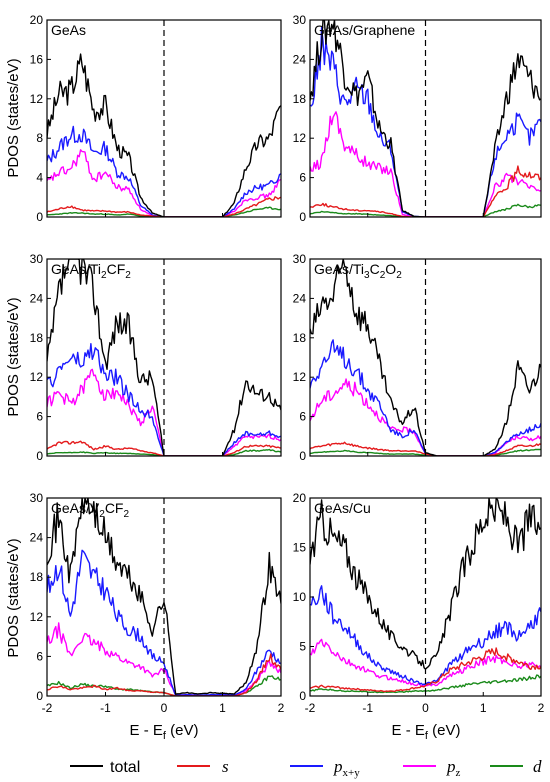 Image resolution: width=550 pixels, height=782 pixels. Describe the element at coordinates (453, 768) in the screenshot. I see `legend-label-p-z: pz` at that location.